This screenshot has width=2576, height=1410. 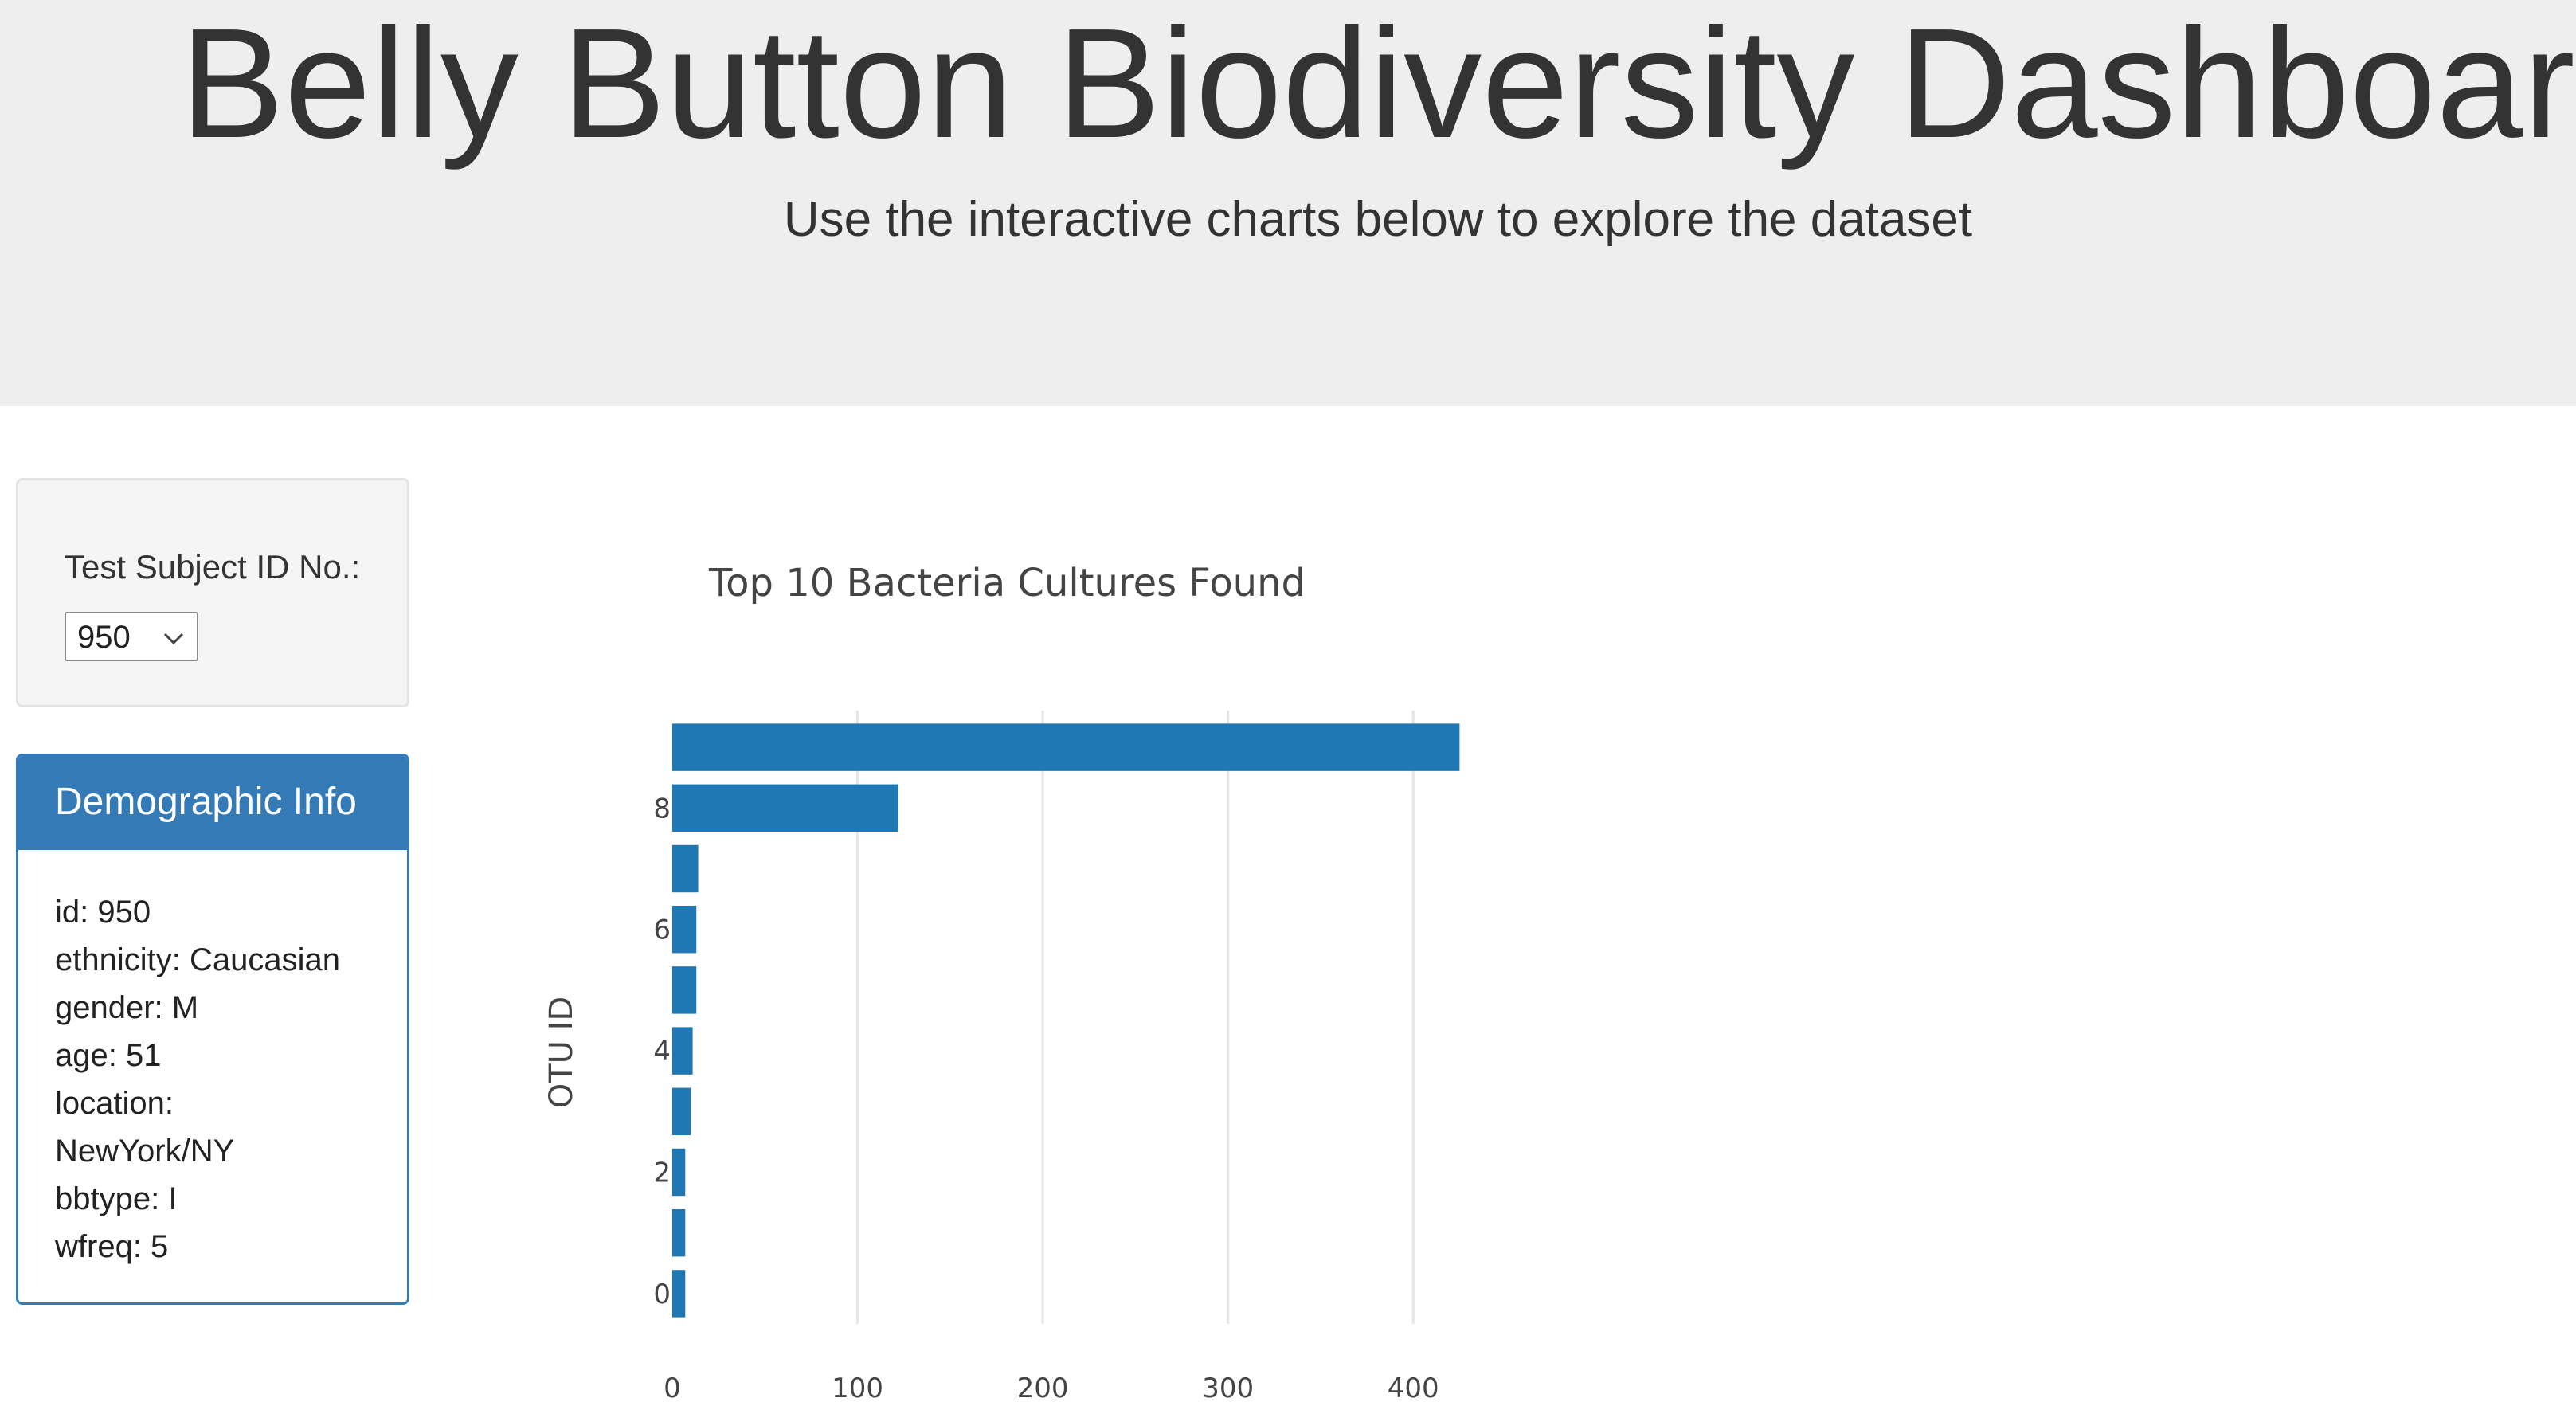 I want to click on chart-y-ticks: 0 2 4 6 8, so click(x=662, y=1051).